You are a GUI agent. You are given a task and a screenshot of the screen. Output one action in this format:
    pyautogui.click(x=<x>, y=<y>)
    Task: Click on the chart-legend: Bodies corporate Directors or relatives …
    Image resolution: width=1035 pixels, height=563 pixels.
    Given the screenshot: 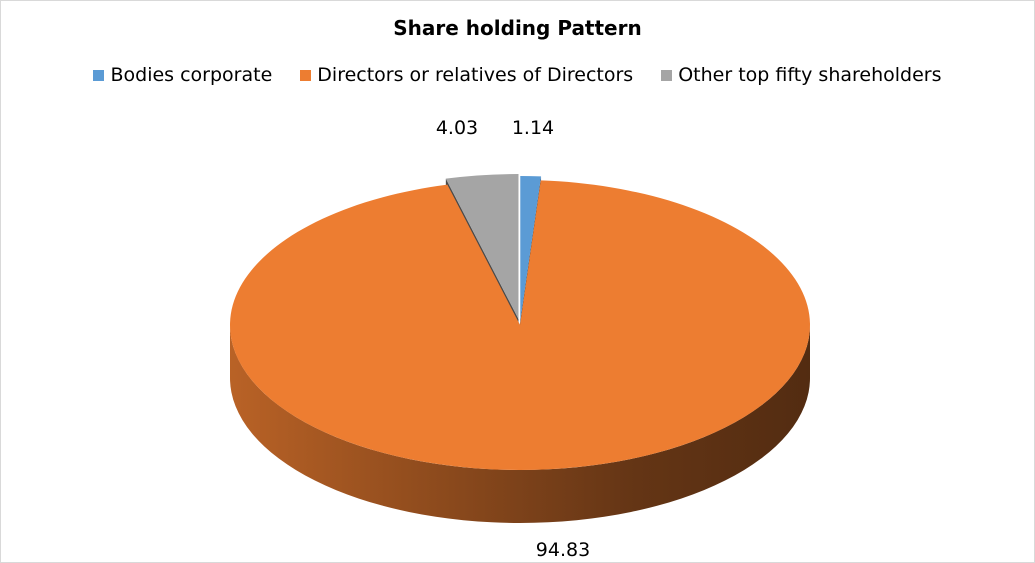 What is the action you would take?
    pyautogui.click(x=517, y=75)
    